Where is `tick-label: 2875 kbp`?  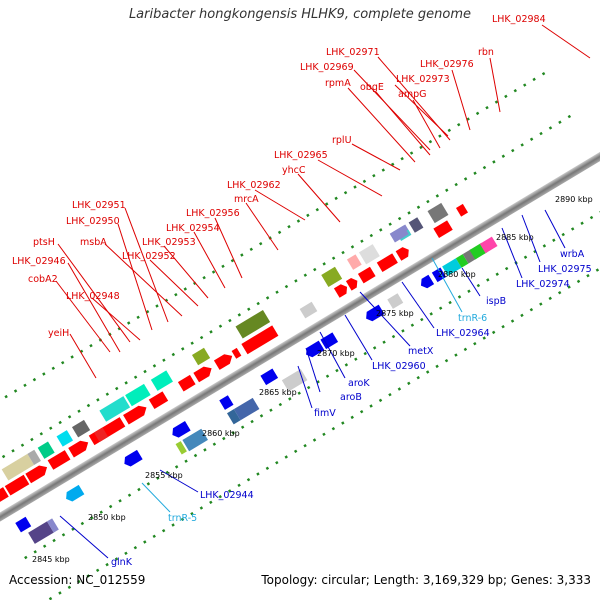 tick-label: 2875 kbp is located at coordinates (395, 313).